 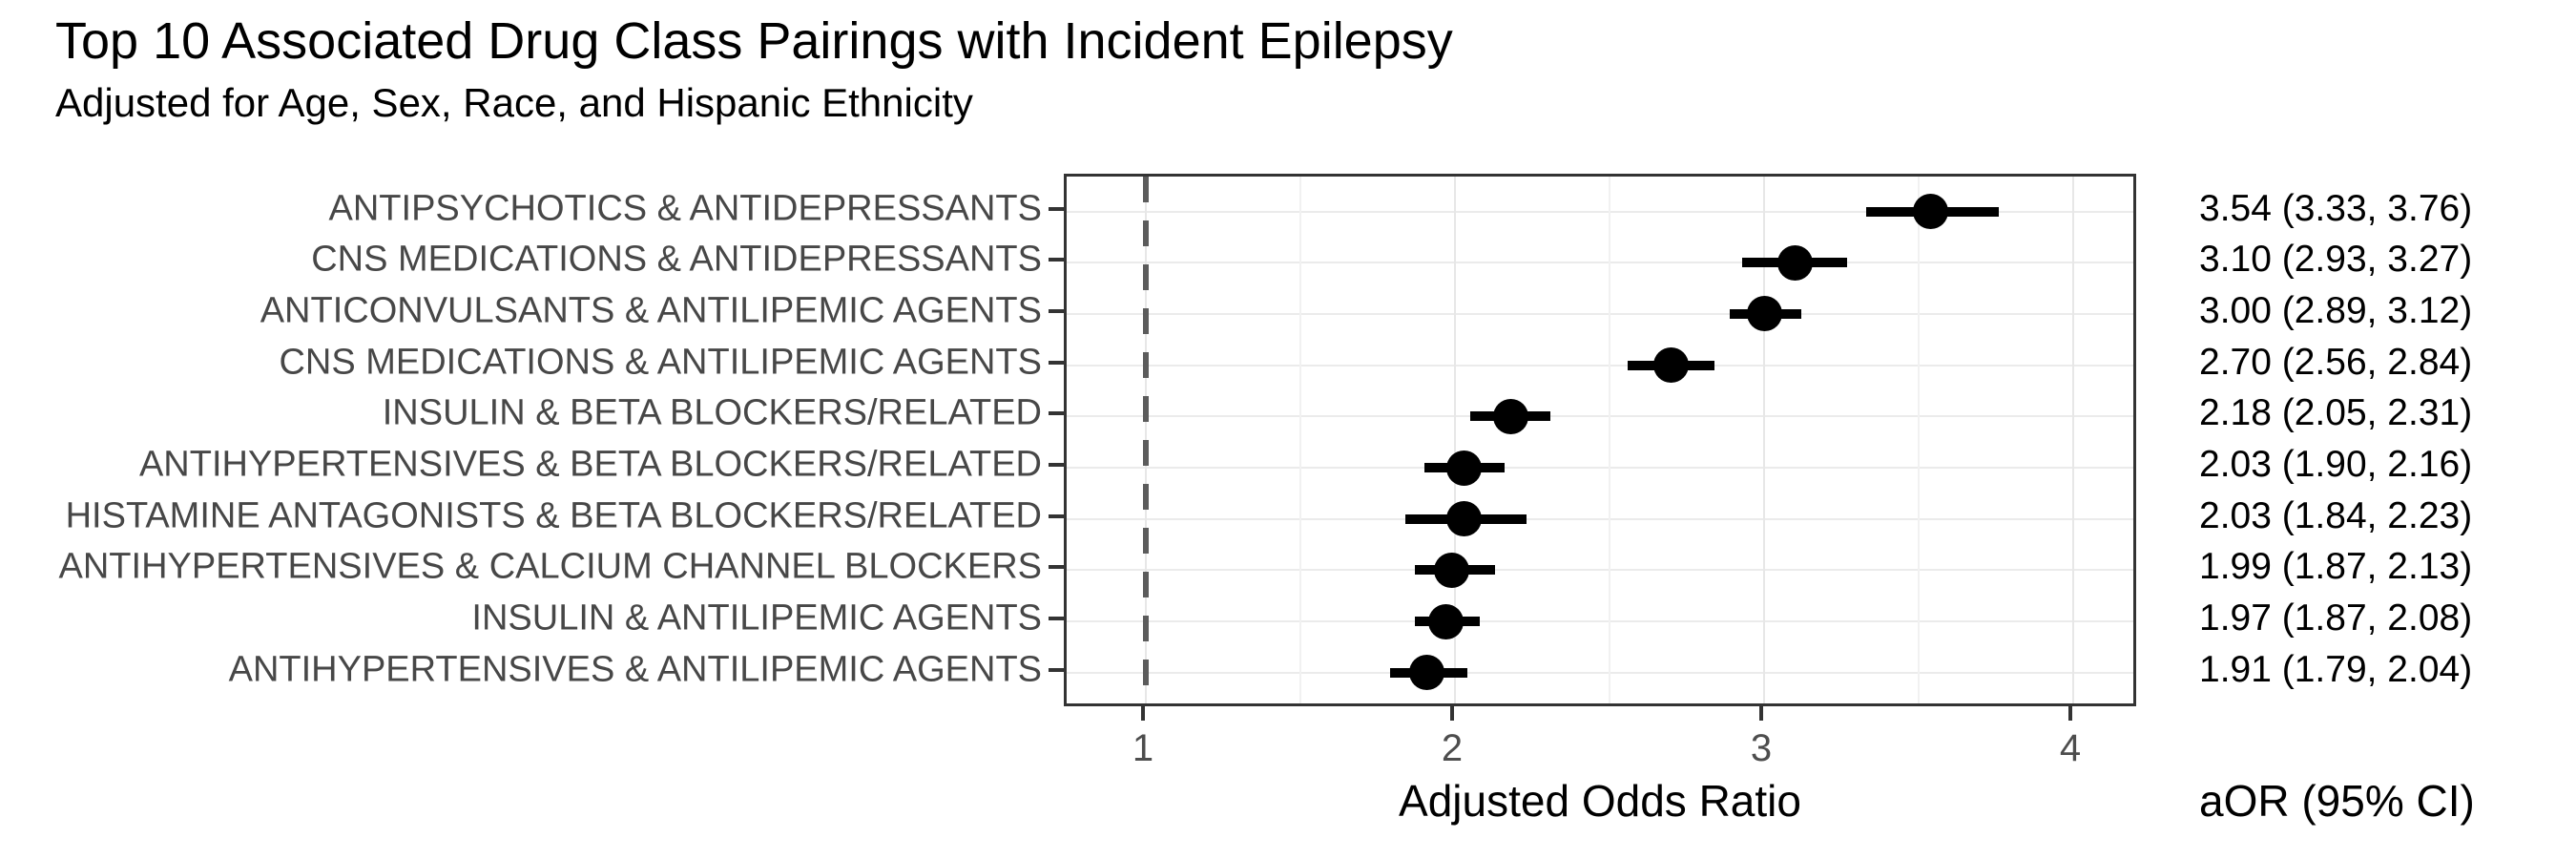 What do you see at coordinates (2336, 669) in the screenshot?
I see `aor-value: 1.91 (1.79, 2.04)` at bounding box center [2336, 669].